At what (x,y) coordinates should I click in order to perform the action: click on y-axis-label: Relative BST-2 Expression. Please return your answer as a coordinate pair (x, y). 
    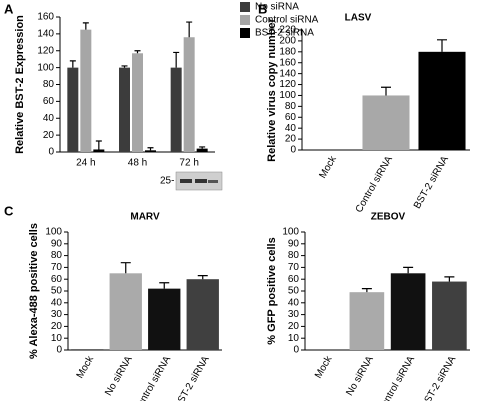
    Looking at the image, I should click on (20, 84).